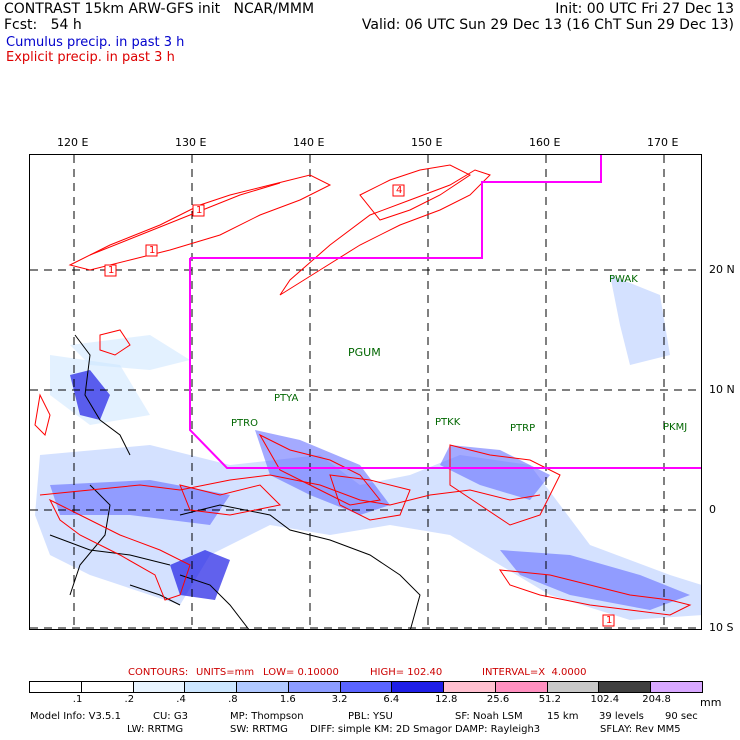 The width and height of the screenshot is (740, 740). Describe the element at coordinates (73, 142) in the screenshot. I see `lon-label: 120 E` at that location.